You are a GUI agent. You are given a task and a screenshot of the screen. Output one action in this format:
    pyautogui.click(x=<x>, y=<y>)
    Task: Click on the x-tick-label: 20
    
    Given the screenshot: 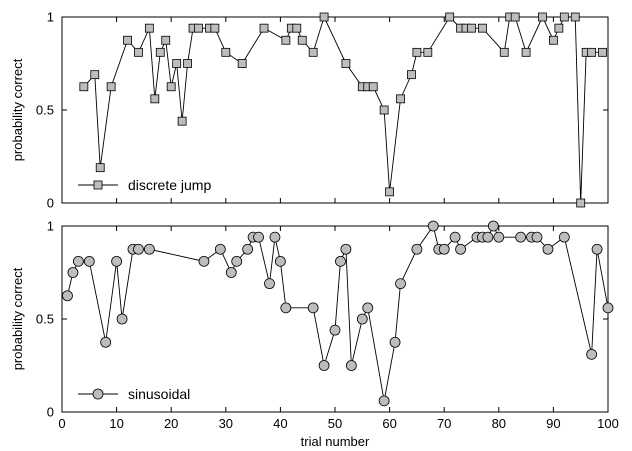 What is the action you would take?
    pyautogui.click(x=171, y=423)
    